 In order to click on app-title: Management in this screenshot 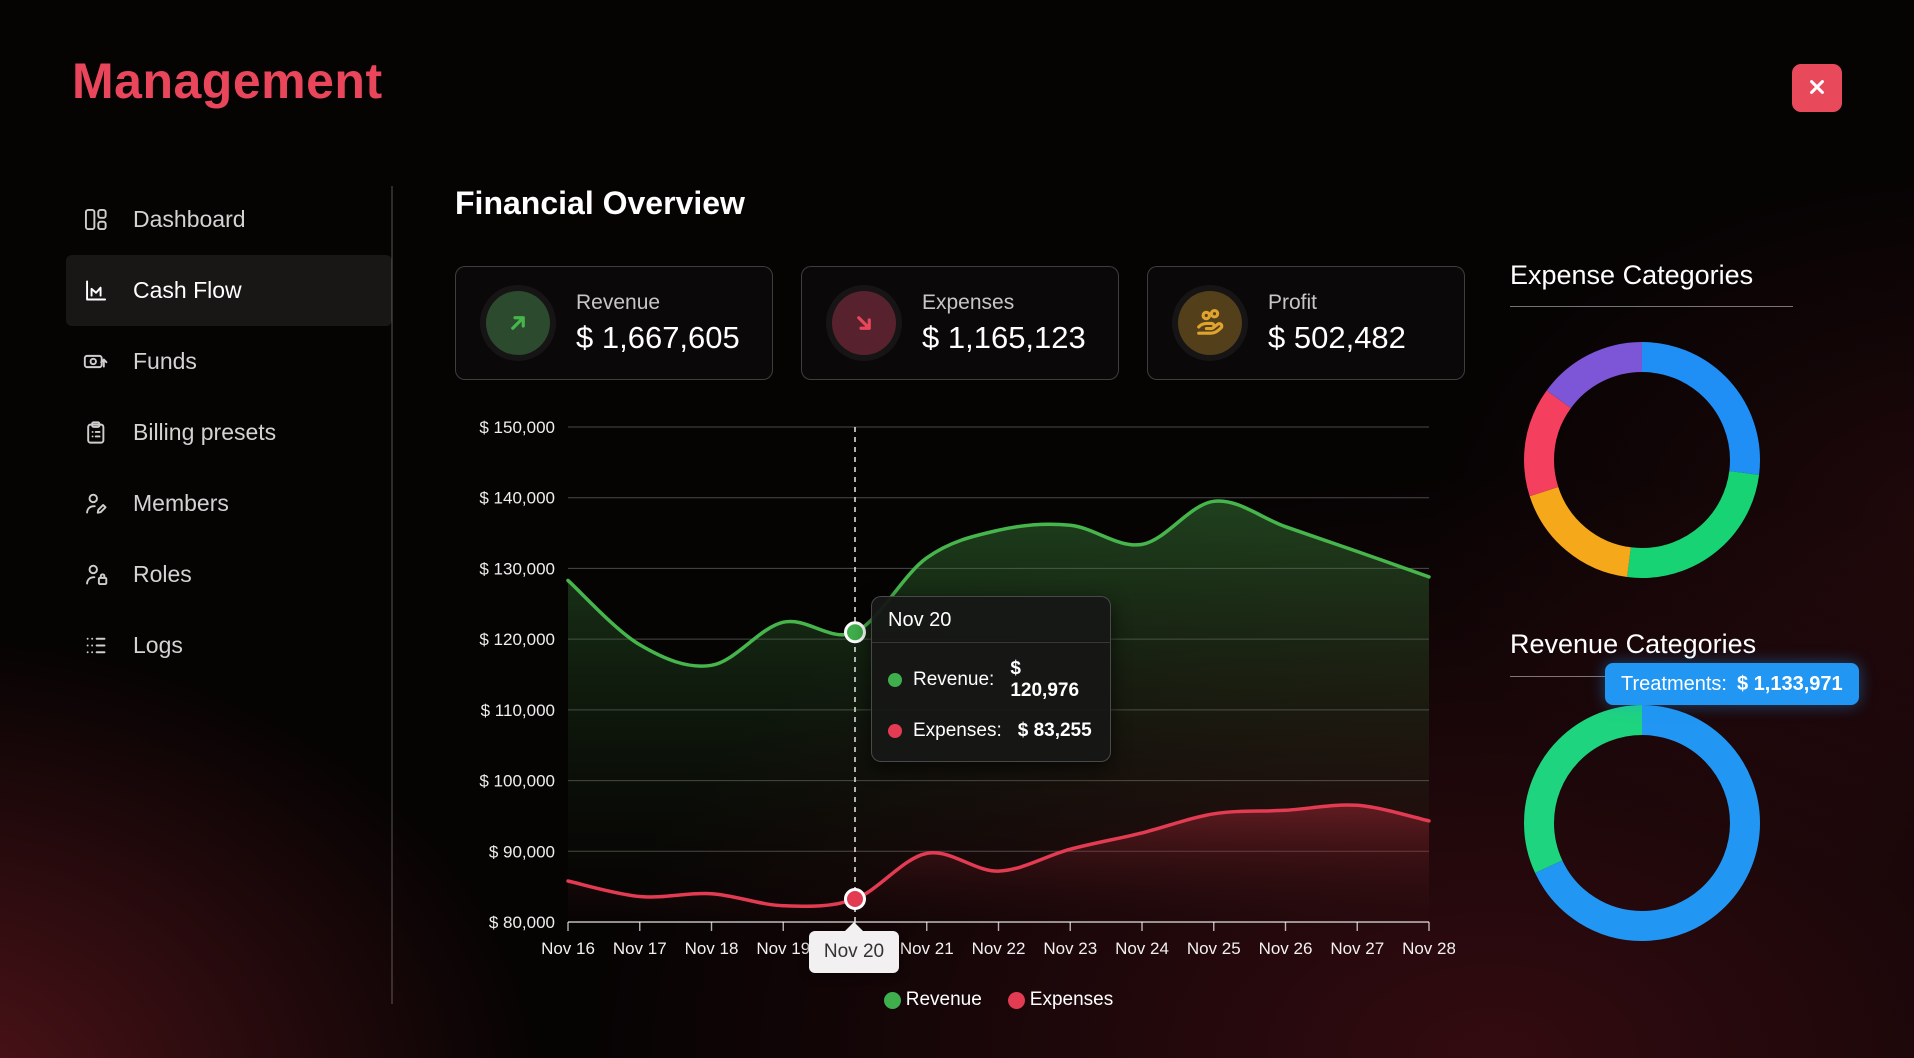, I will do `click(227, 81)`.